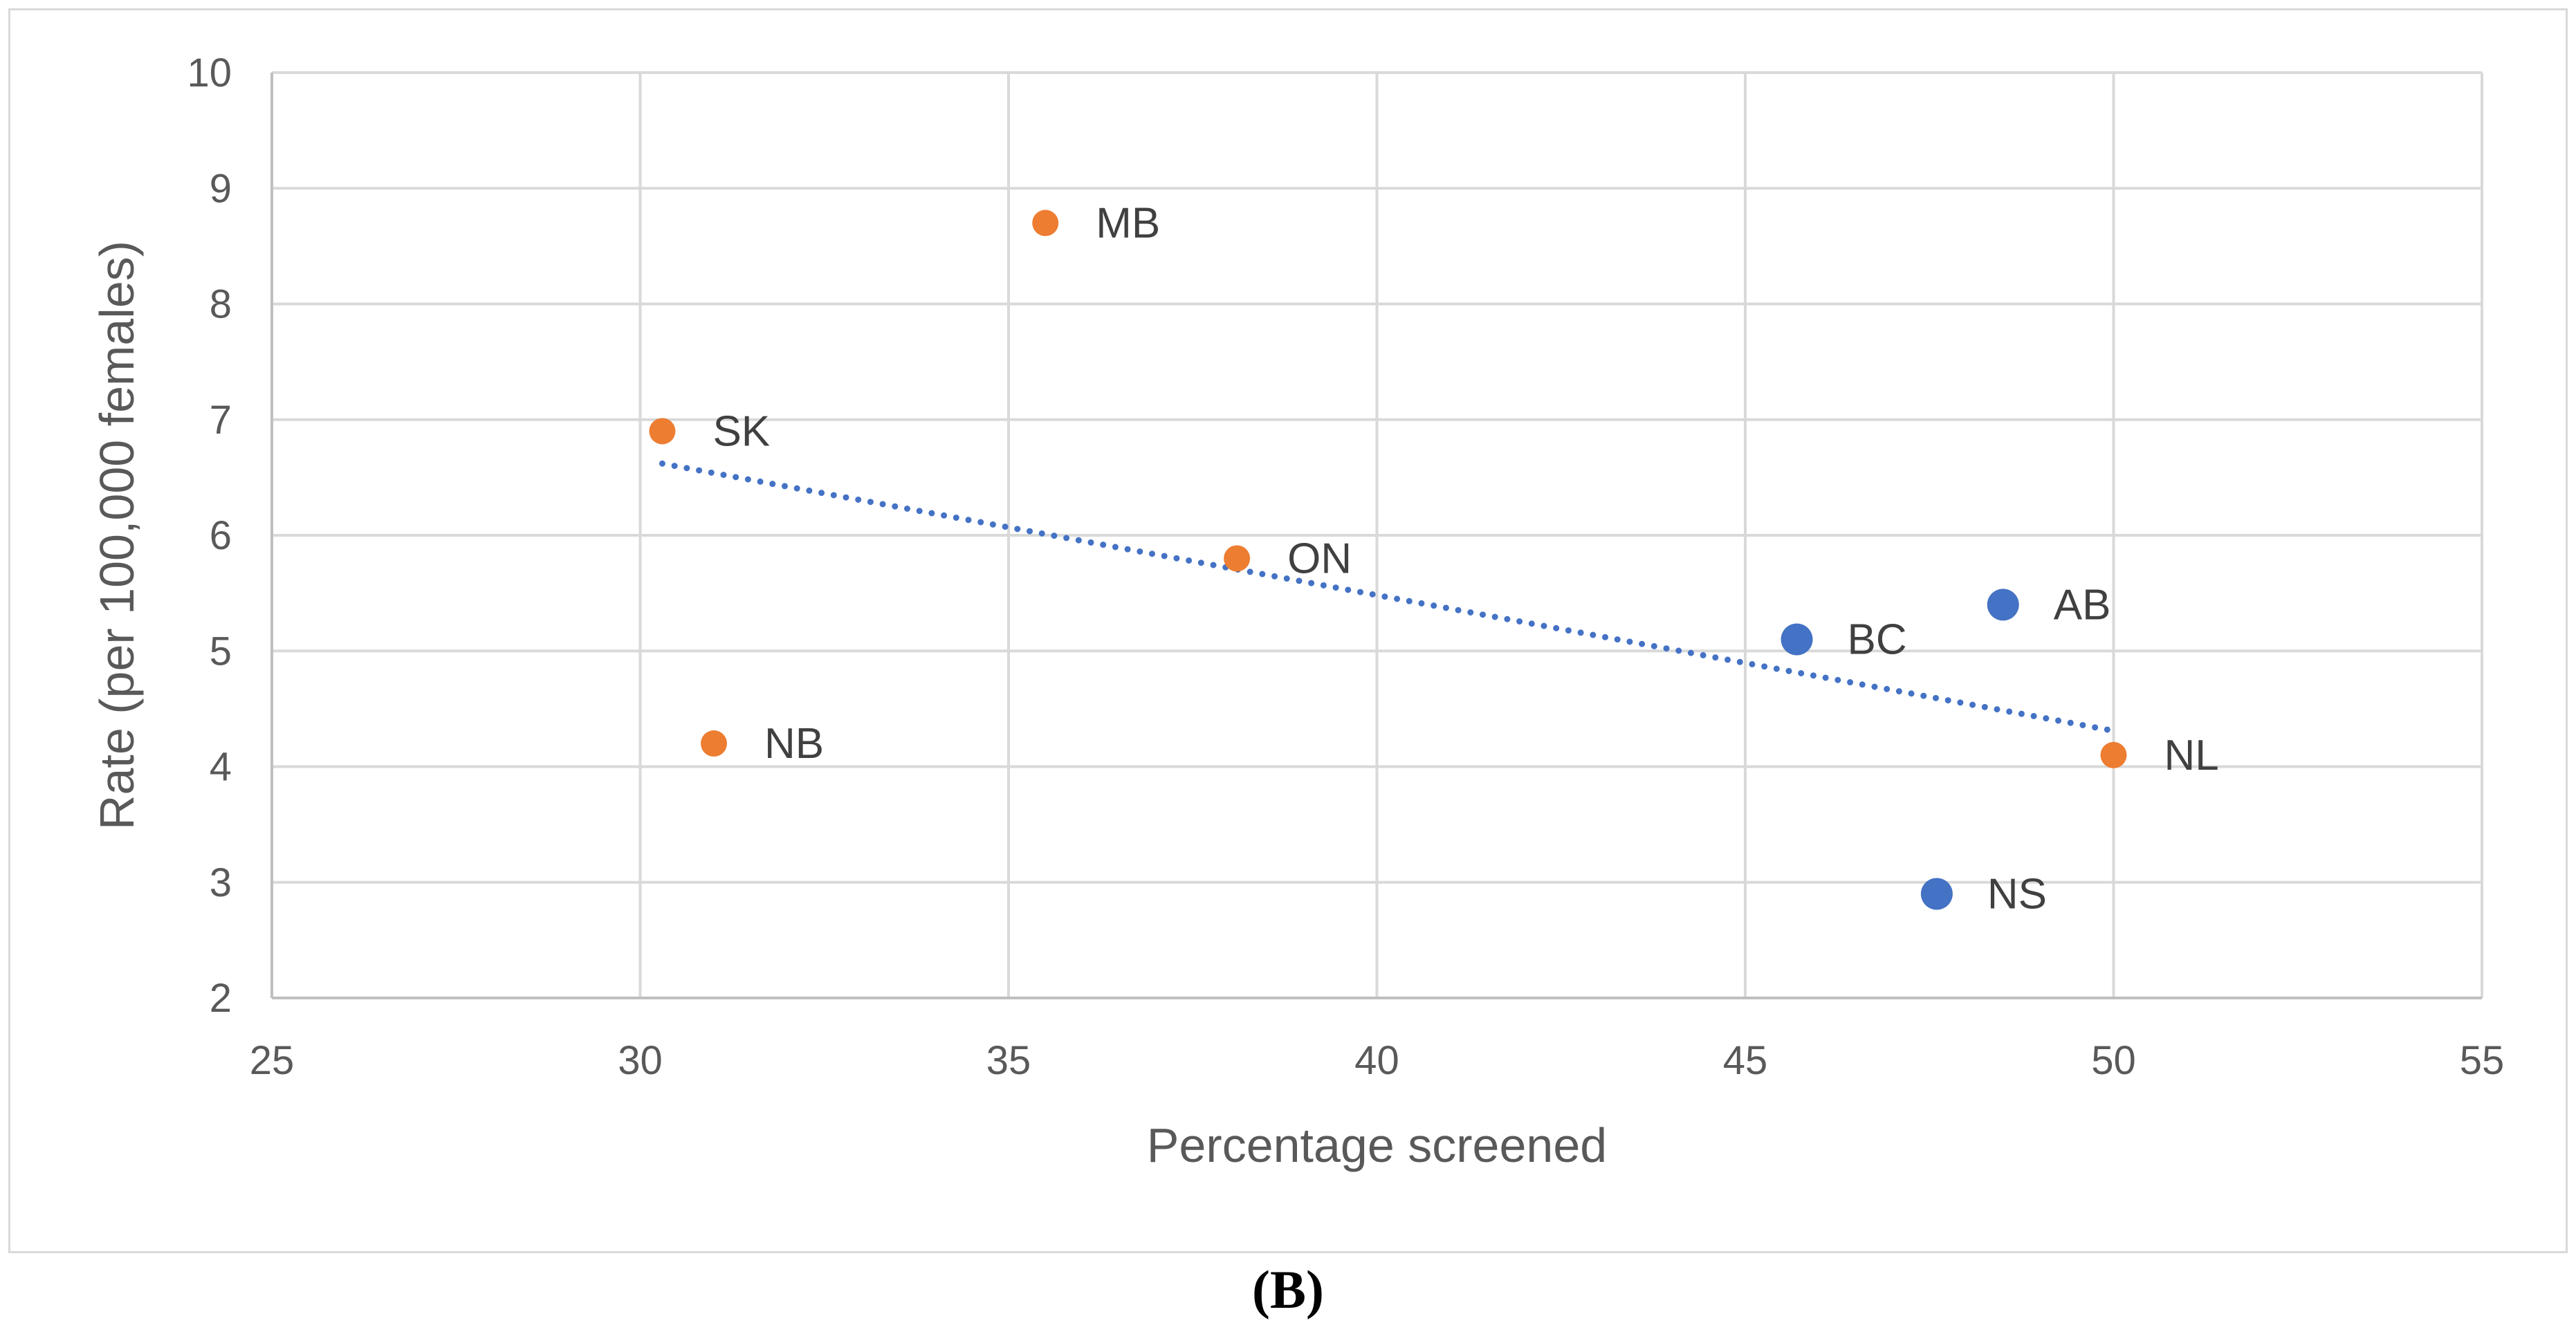  Describe the element at coordinates (1797, 639) in the screenshot. I see `point-bc` at that location.